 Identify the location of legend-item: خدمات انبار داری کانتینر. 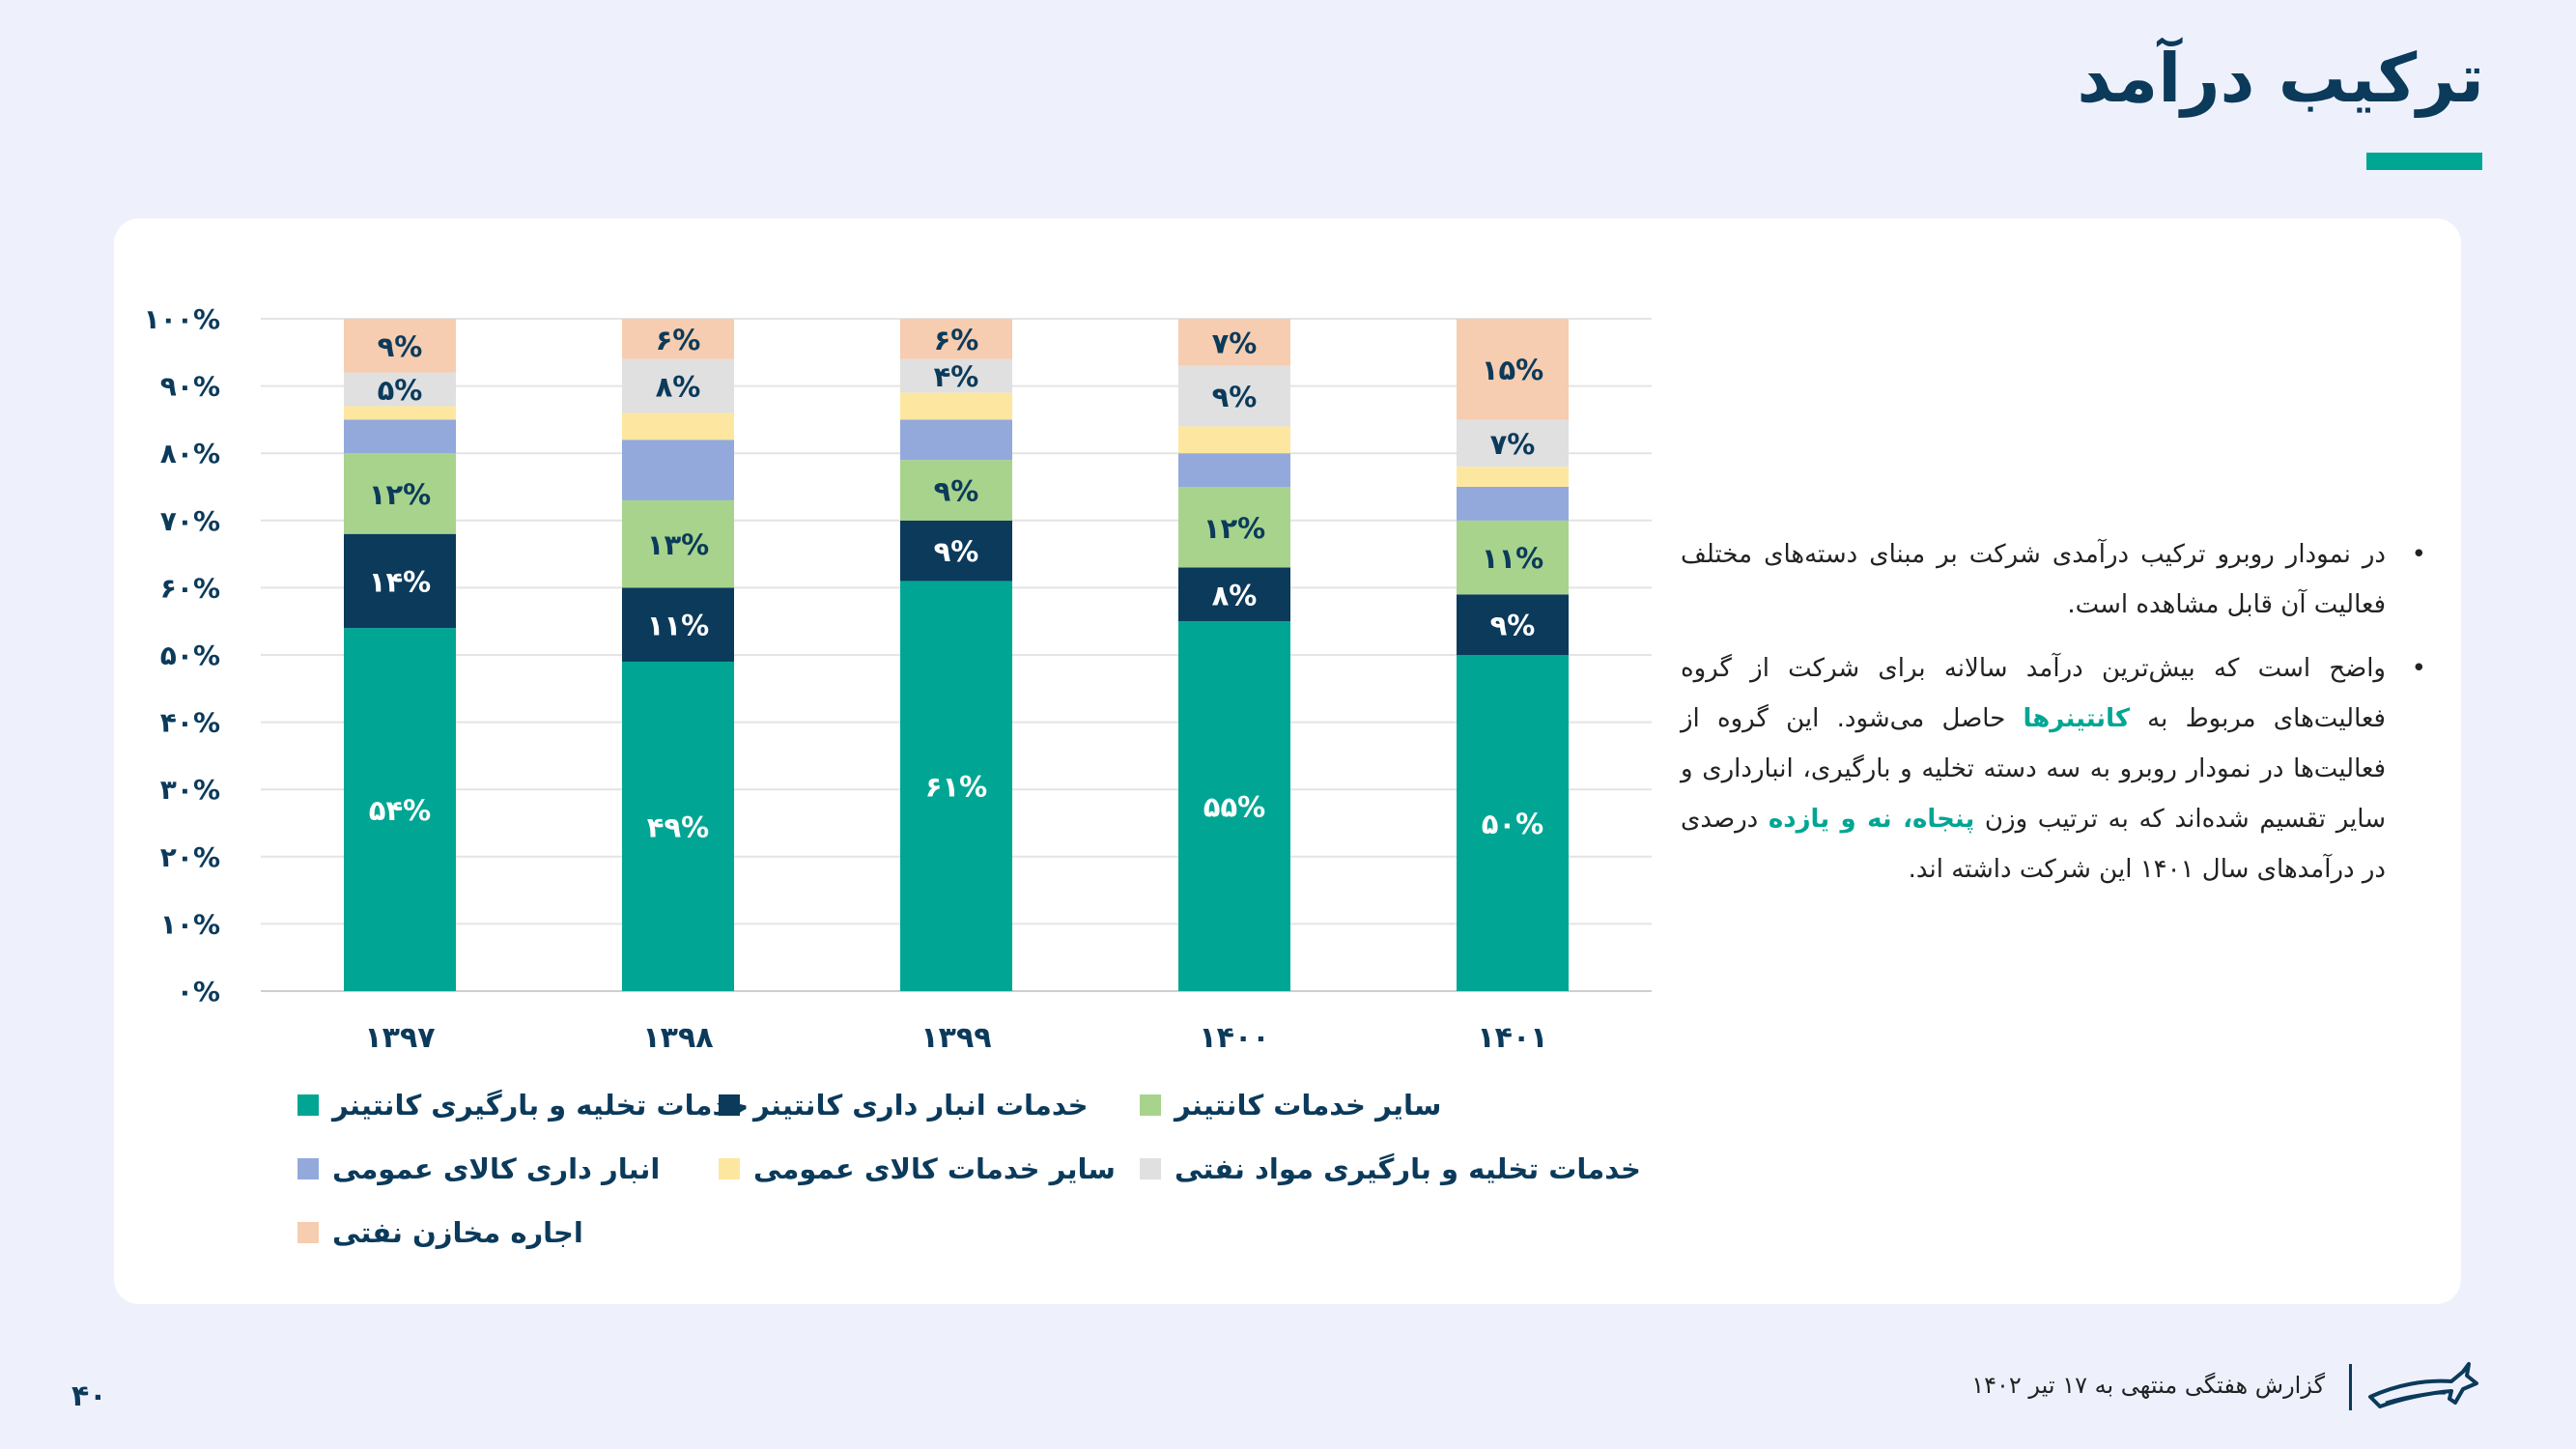
(903, 1105).